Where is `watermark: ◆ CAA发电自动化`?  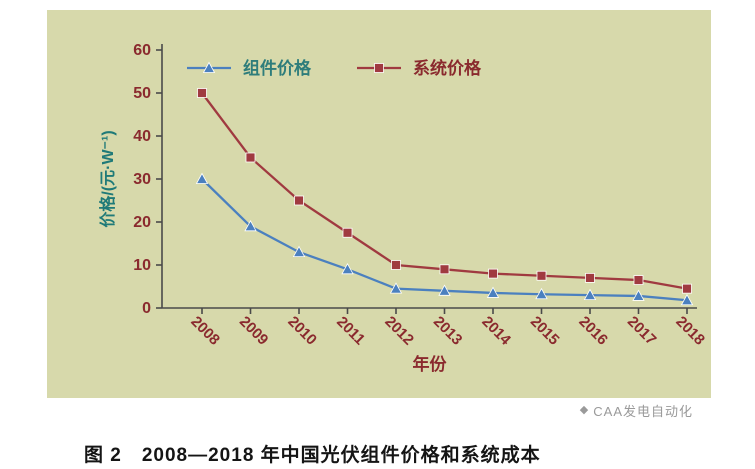 watermark: ◆ CAA发电自动化 is located at coordinates (636, 410).